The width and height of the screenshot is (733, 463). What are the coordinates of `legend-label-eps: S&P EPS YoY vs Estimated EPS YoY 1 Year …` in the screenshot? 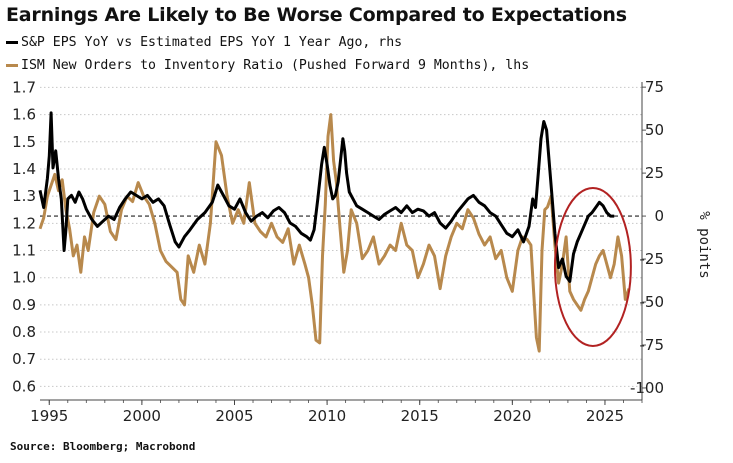 It's located at (212, 42).